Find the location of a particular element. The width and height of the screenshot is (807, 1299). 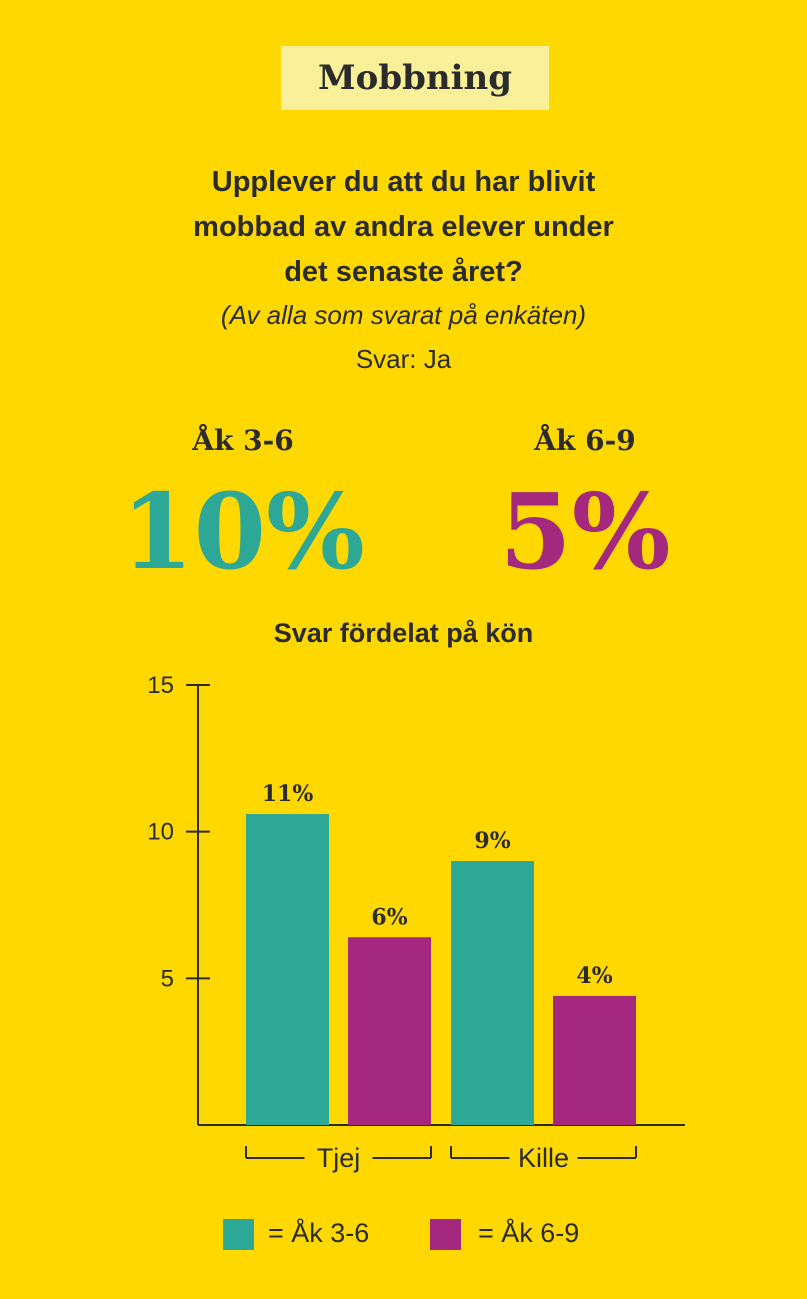

summary-label-grade-3-6: Åk 3-6 is located at coordinates (243, 440).